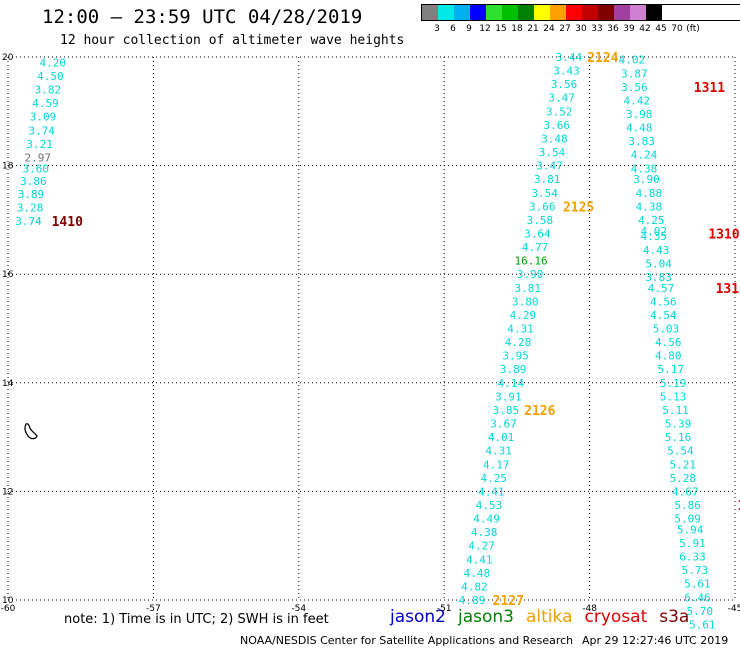 The image size is (740, 650). I want to click on legend-label: 39, so click(629, 29).